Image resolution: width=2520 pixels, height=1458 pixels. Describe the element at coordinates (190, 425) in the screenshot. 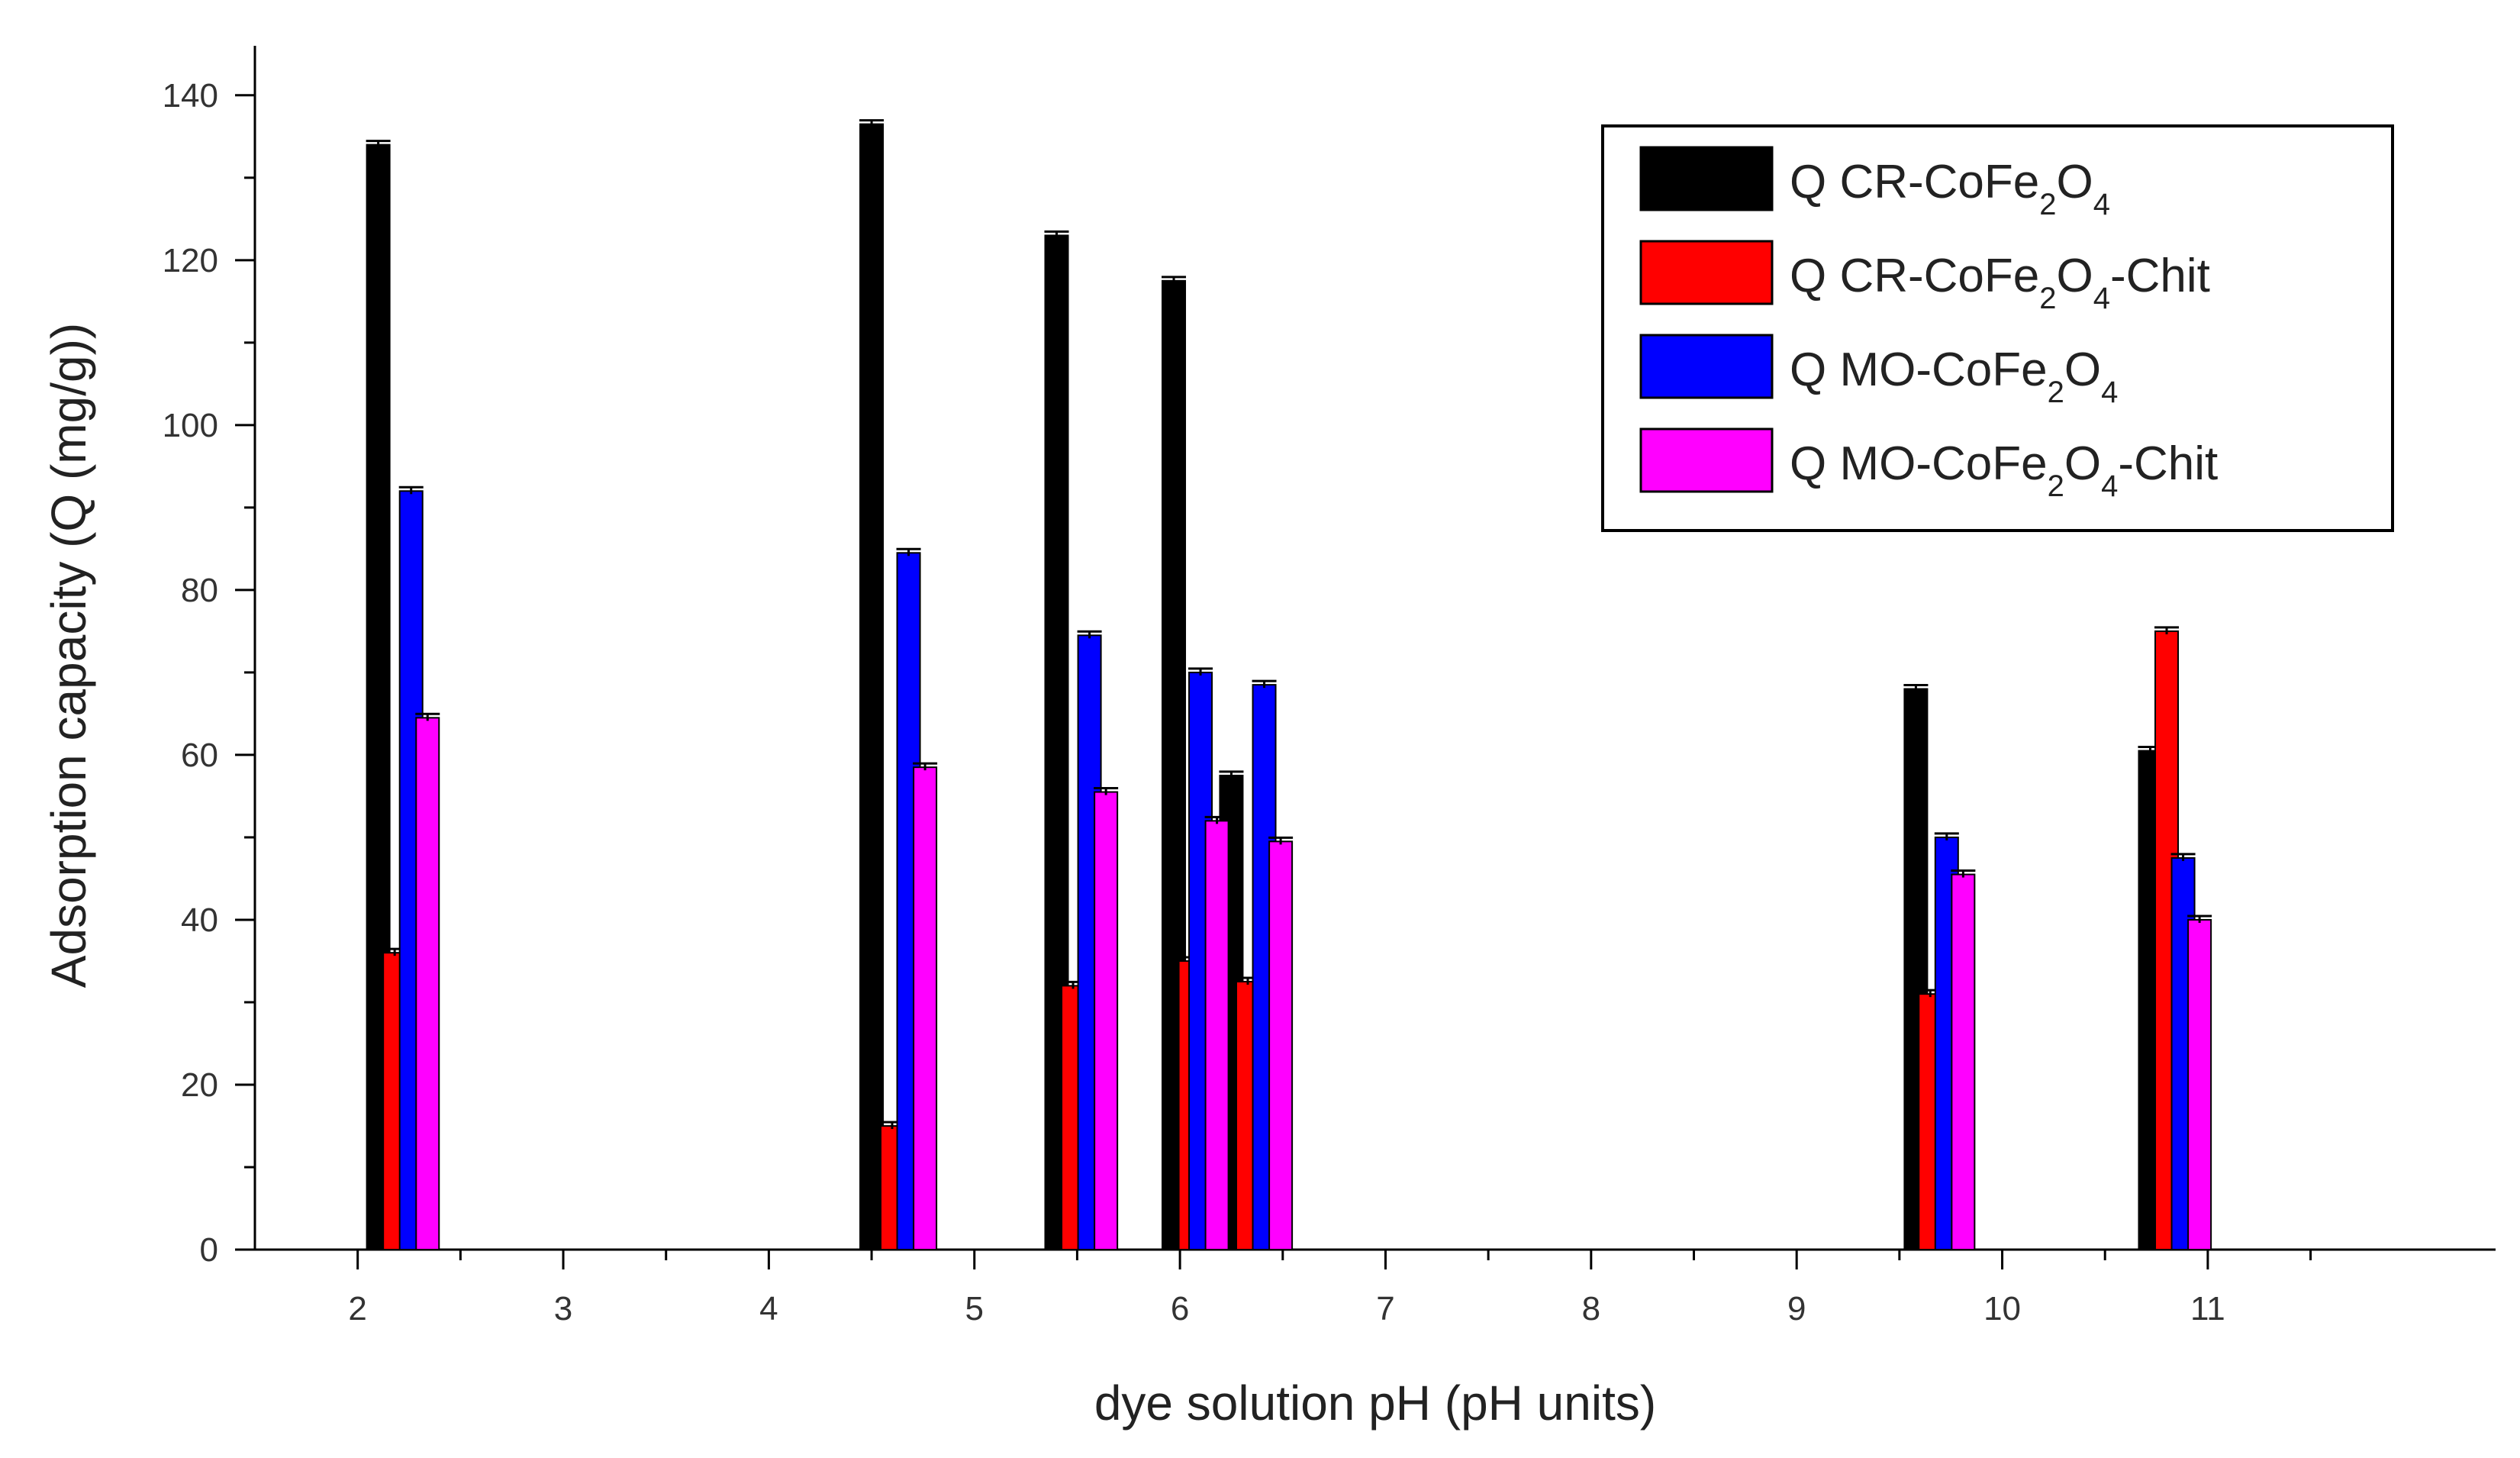

I see `y-tick-label: 100` at that location.